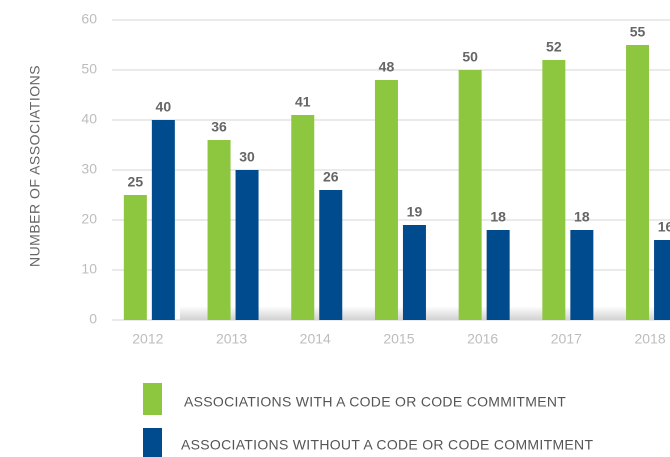 This screenshot has height=457, width=670. I want to click on y-axis-label: NUMBER OF ASSOCIATIONS, so click(35, 166).